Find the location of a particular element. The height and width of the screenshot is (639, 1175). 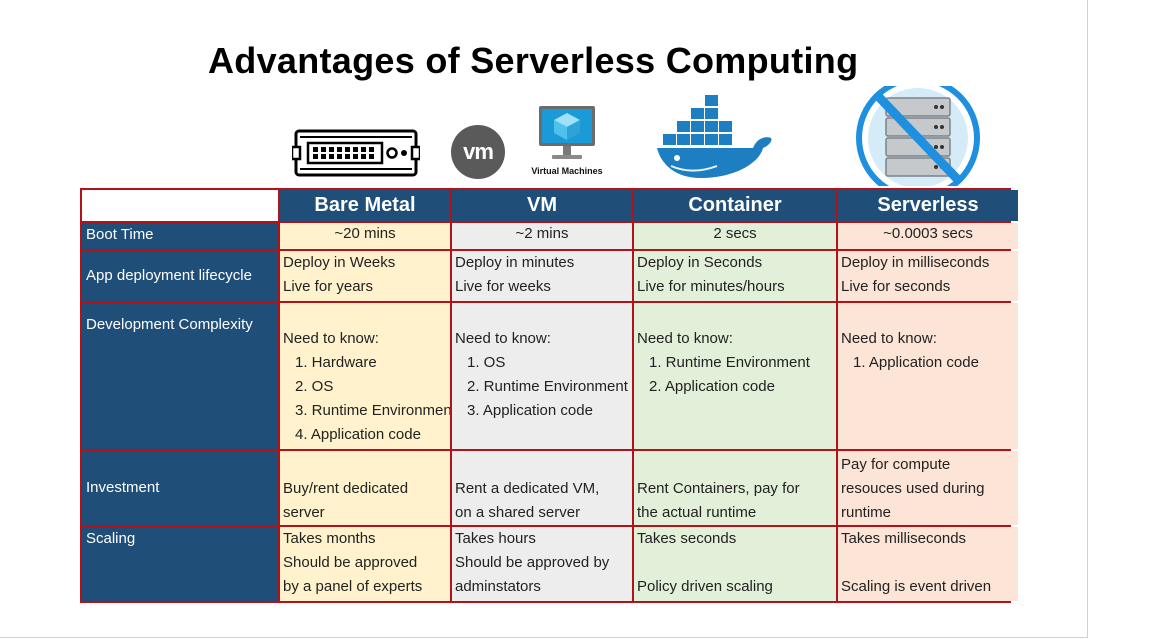

scaling-container: Takes seconds Policy driven scaling is located at coordinates (735, 564).